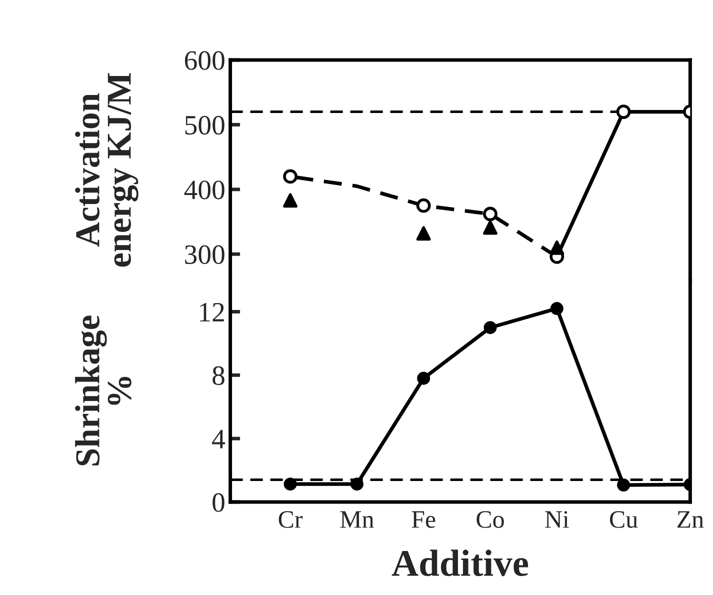  What do you see at coordinates (204, 254) in the screenshot?
I see `y-tick-label: 300` at bounding box center [204, 254].